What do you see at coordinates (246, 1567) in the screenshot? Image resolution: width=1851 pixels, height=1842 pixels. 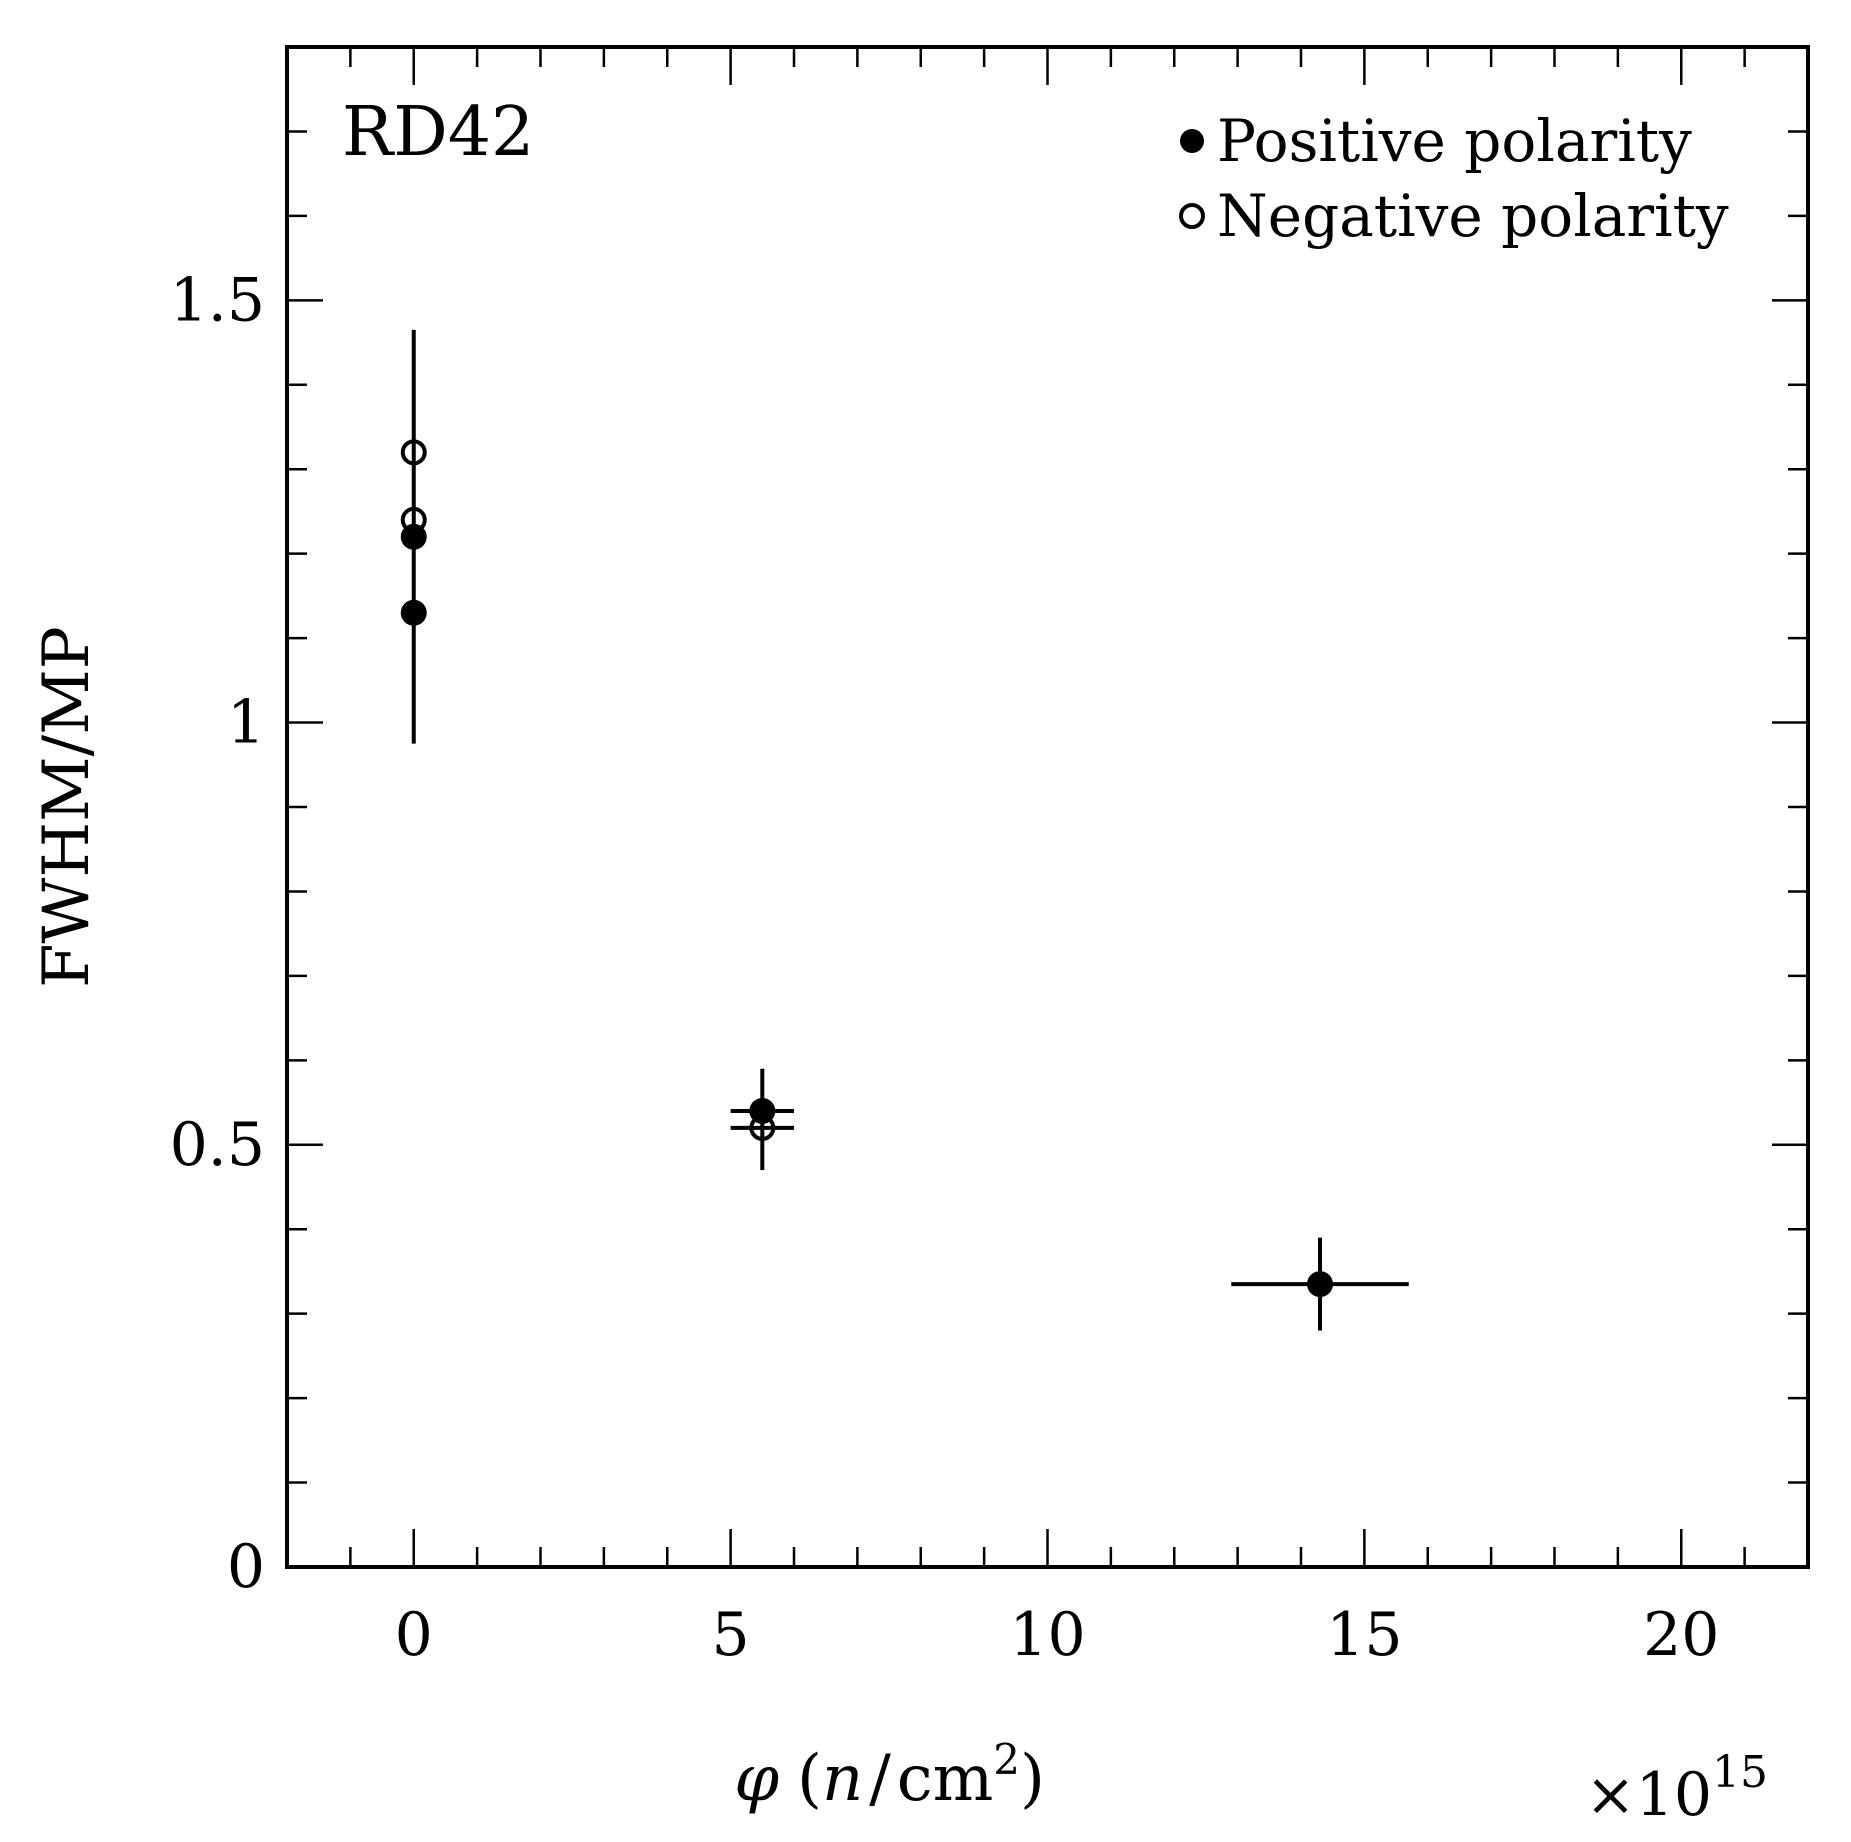 I see `y-tick-label: 0` at bounding box center [246, 1567].